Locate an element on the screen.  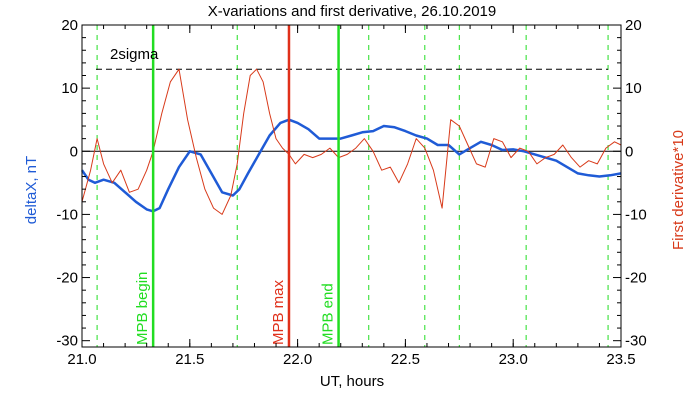
y-tick-label-right: -20 is located at coordinates (636, 278).